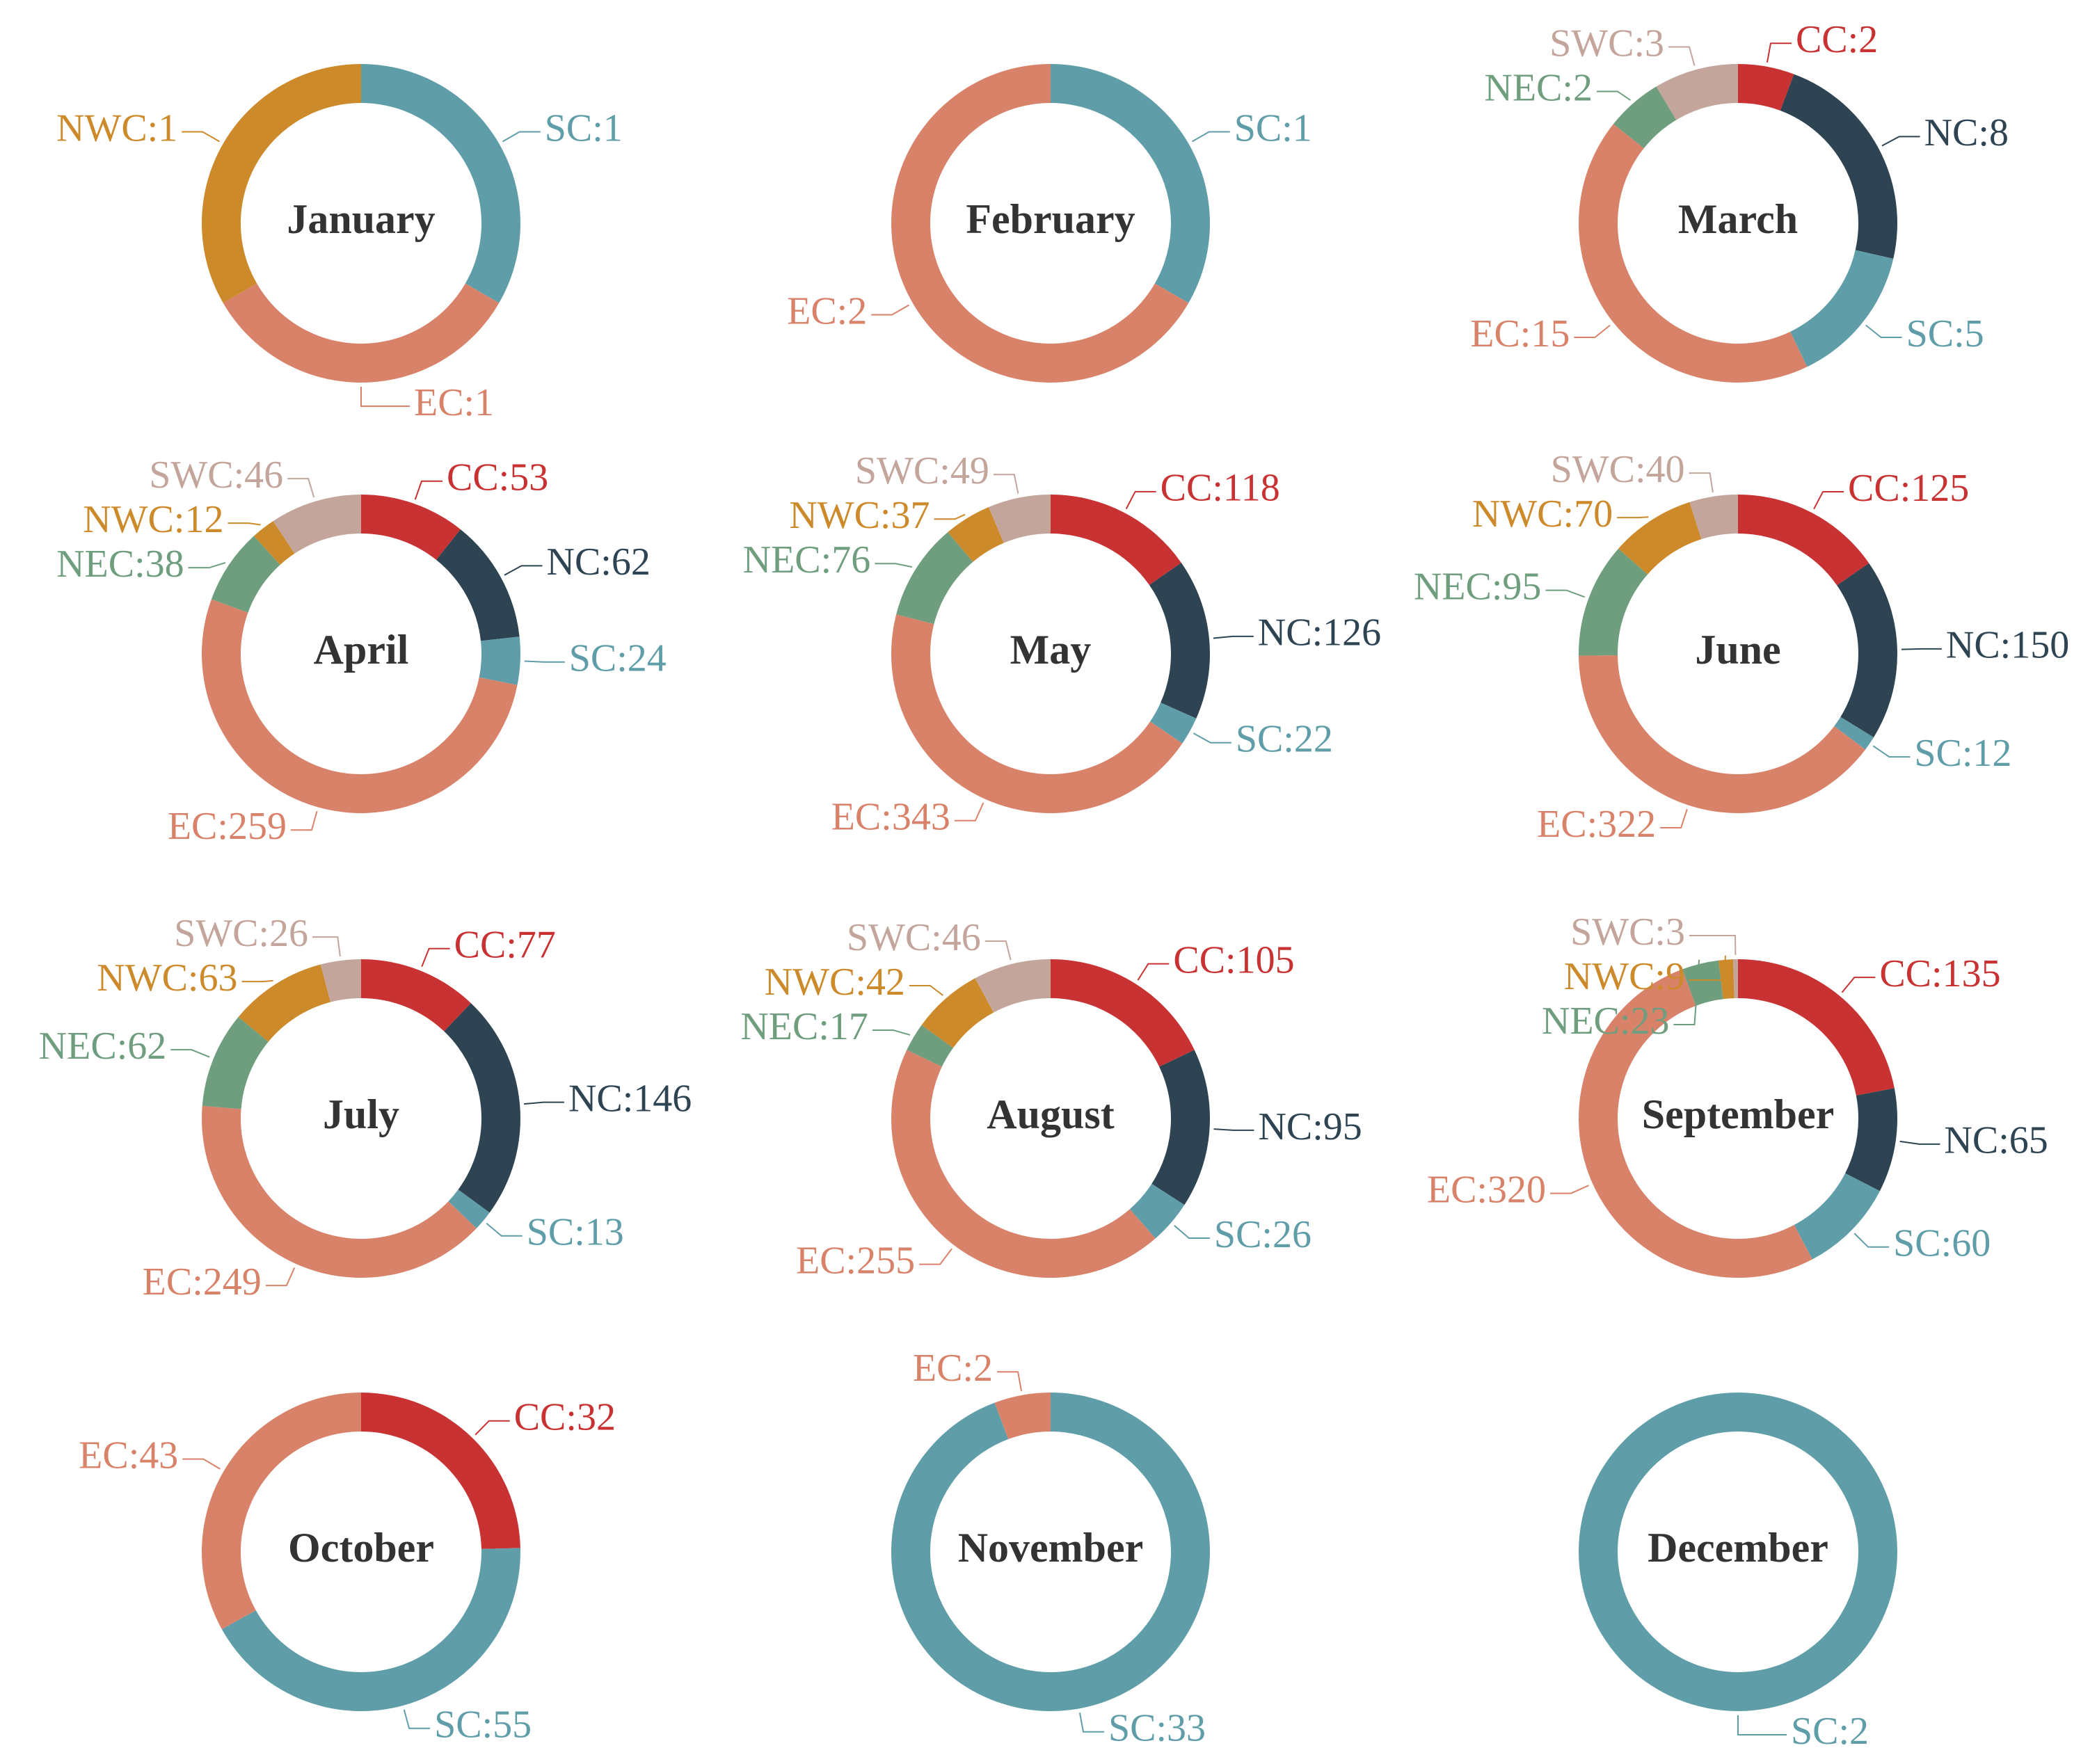 The image size is (2097, 1764). What do you see at coordinates (859, 515) in the screenshot?
I see `slice-label: NWC:37` at bounding box center [859, 515].